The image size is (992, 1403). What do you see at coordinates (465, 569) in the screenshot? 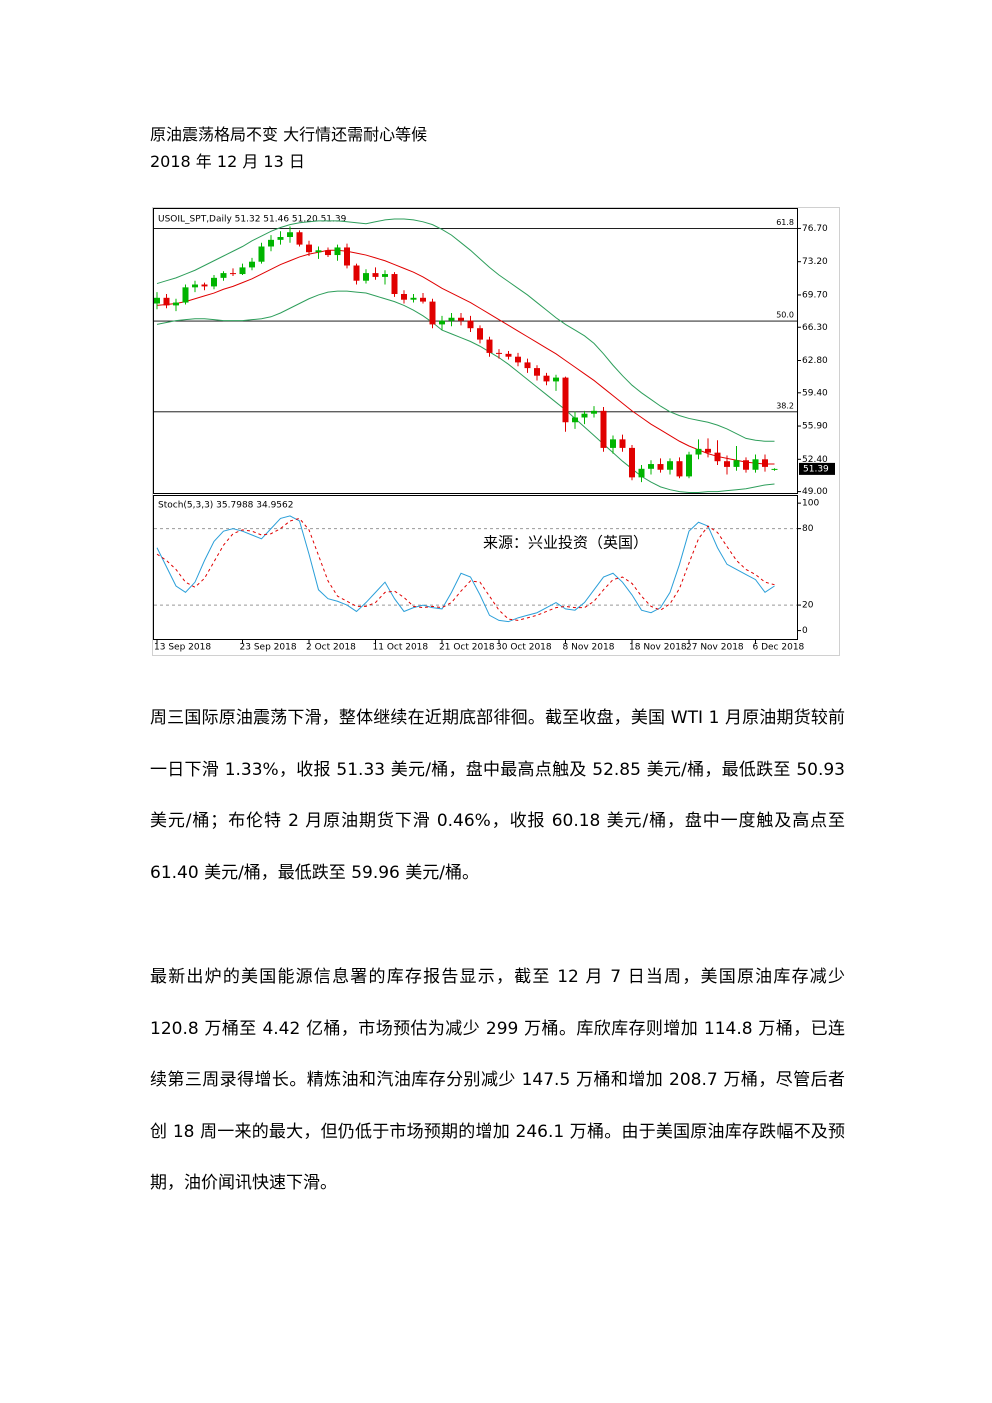
I see `stoch-line` at bounding box center [465, 569].